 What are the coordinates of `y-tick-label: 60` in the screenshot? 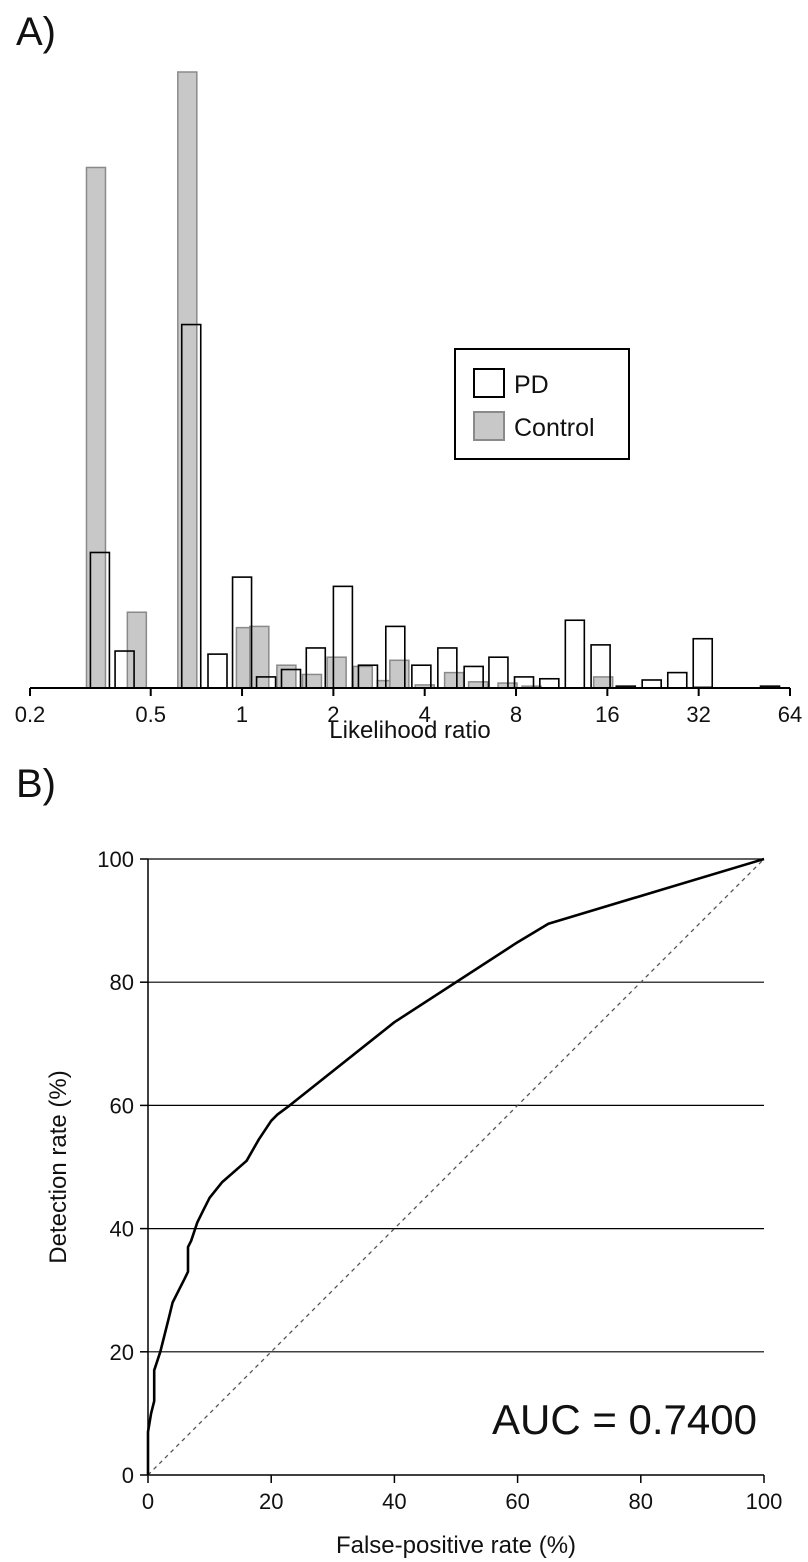 It's located at (122, 1105).